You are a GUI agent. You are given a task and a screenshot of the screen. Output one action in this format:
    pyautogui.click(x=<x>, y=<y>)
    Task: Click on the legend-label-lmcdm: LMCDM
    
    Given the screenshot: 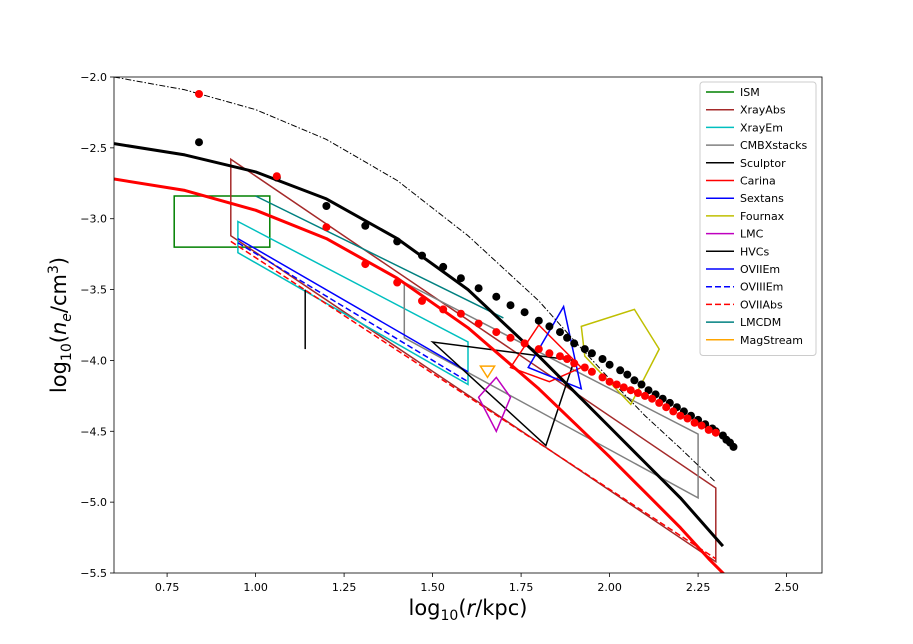 What is the action you would take?
    pyautogui.click(x=760, y=322)
    